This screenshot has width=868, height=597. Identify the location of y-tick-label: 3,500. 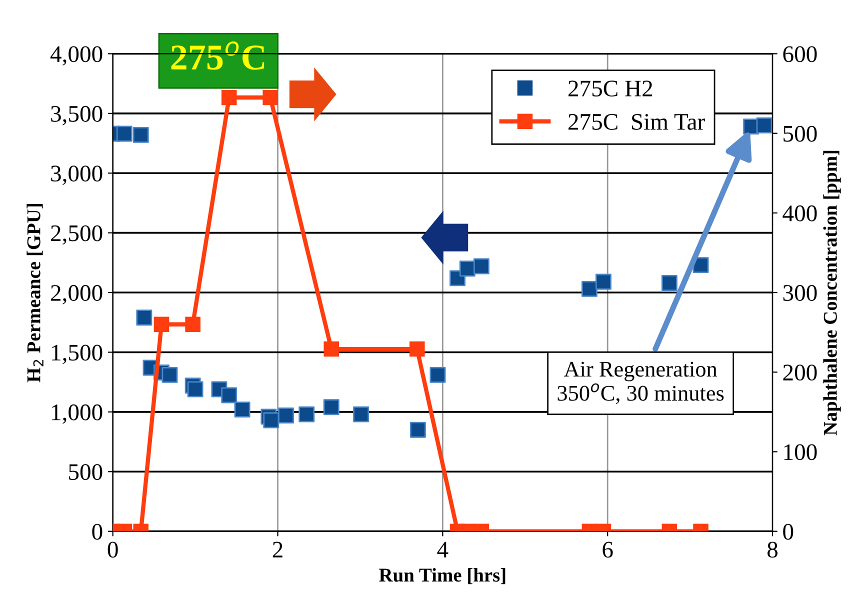
(76, 116).